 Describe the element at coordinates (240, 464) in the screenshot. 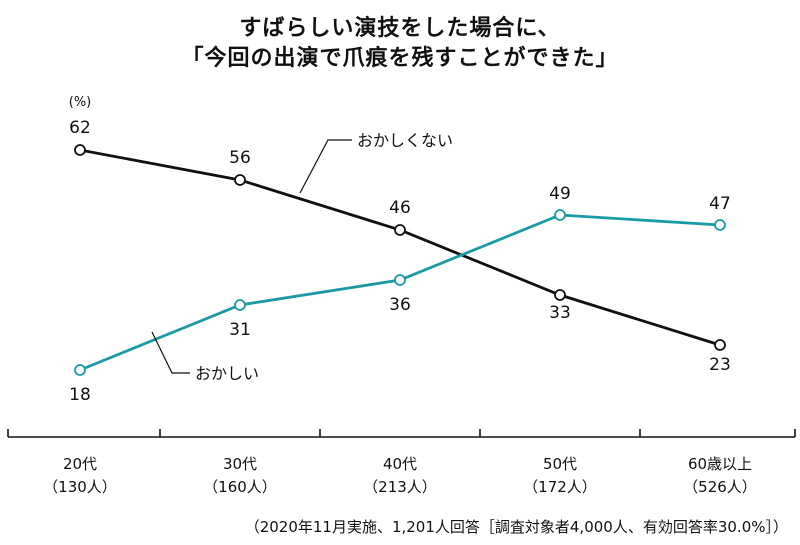

I see `x-tick-label-2: 30代` at that location.